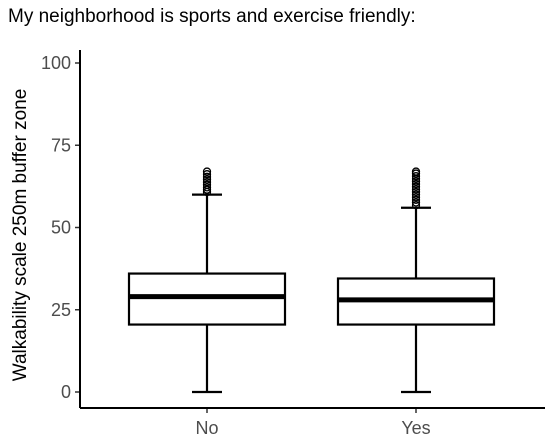  I want to click on y-tick-label: 75, so click(61, 145).